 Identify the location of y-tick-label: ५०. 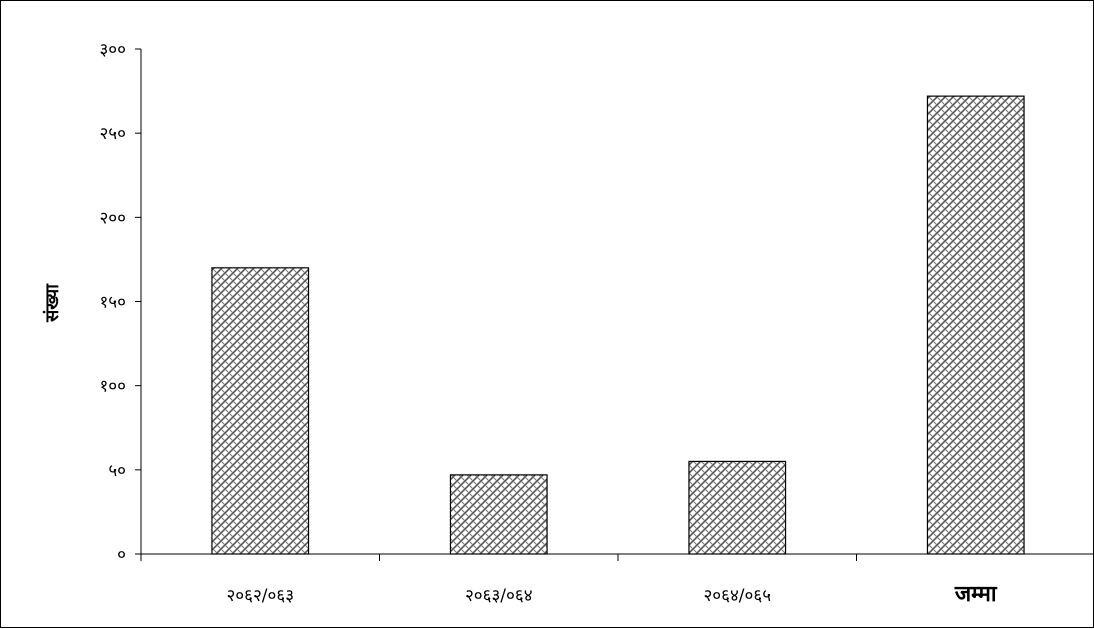
(117, 471).